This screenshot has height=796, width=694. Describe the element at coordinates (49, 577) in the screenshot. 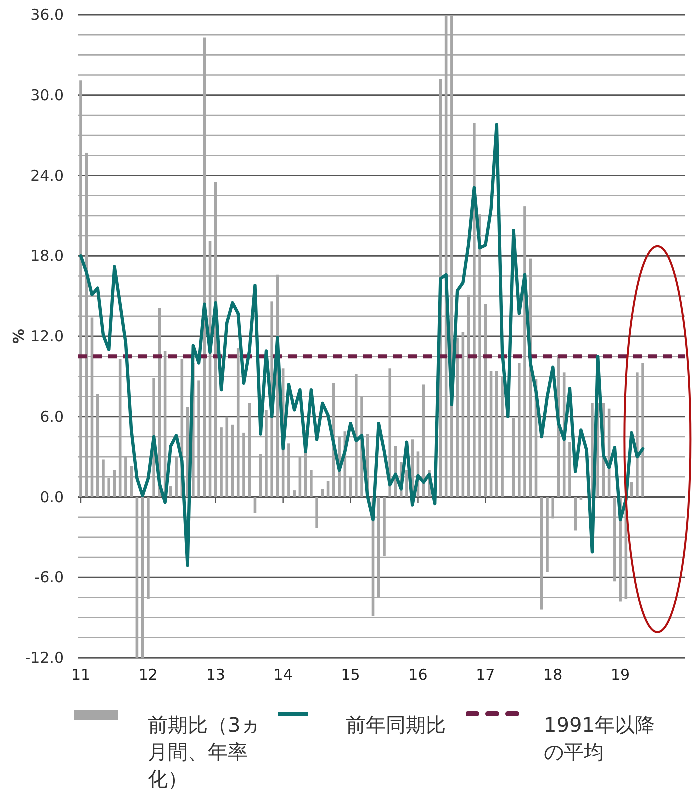

I see `y-tick-label: -6.0` at that location.